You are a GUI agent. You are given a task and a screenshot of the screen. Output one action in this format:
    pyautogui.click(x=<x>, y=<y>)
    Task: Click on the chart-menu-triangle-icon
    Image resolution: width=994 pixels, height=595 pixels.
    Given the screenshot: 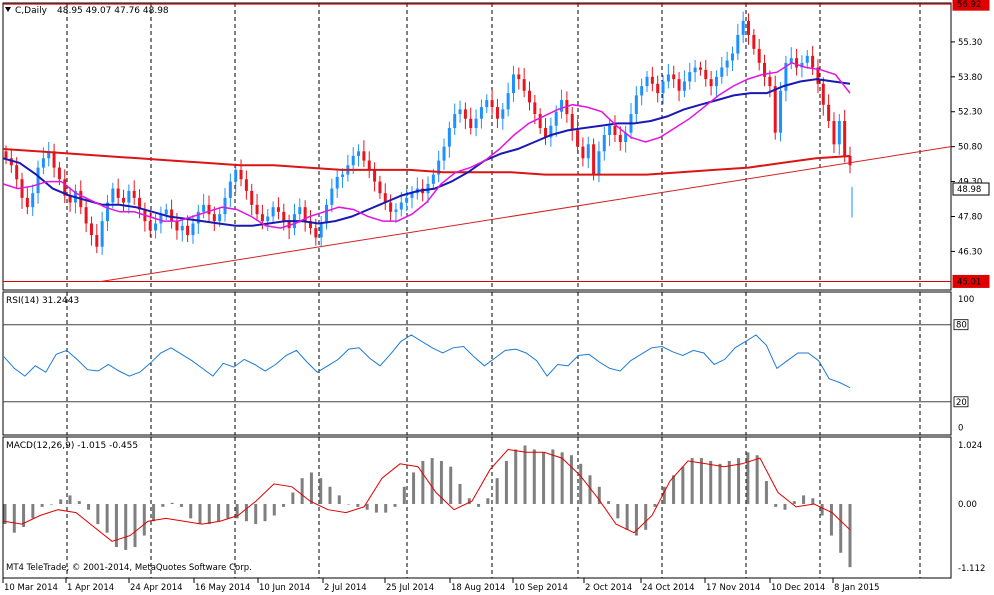 What is the action you would take?
    pyautogui.click(x=8, y=9)
    